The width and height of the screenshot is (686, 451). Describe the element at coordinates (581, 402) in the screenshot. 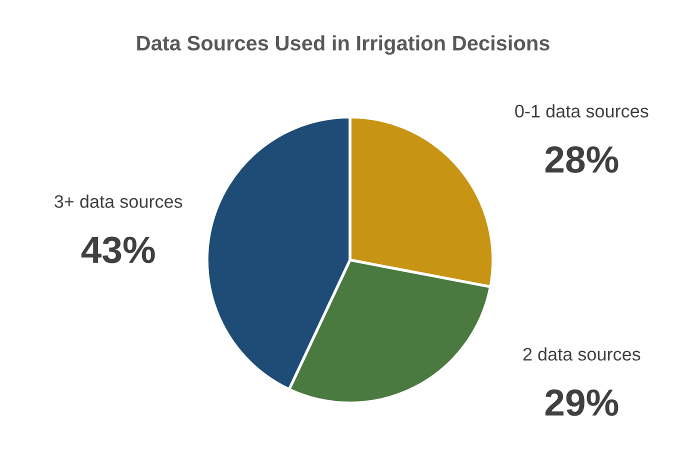

I see `data-label: 29%` at that location.